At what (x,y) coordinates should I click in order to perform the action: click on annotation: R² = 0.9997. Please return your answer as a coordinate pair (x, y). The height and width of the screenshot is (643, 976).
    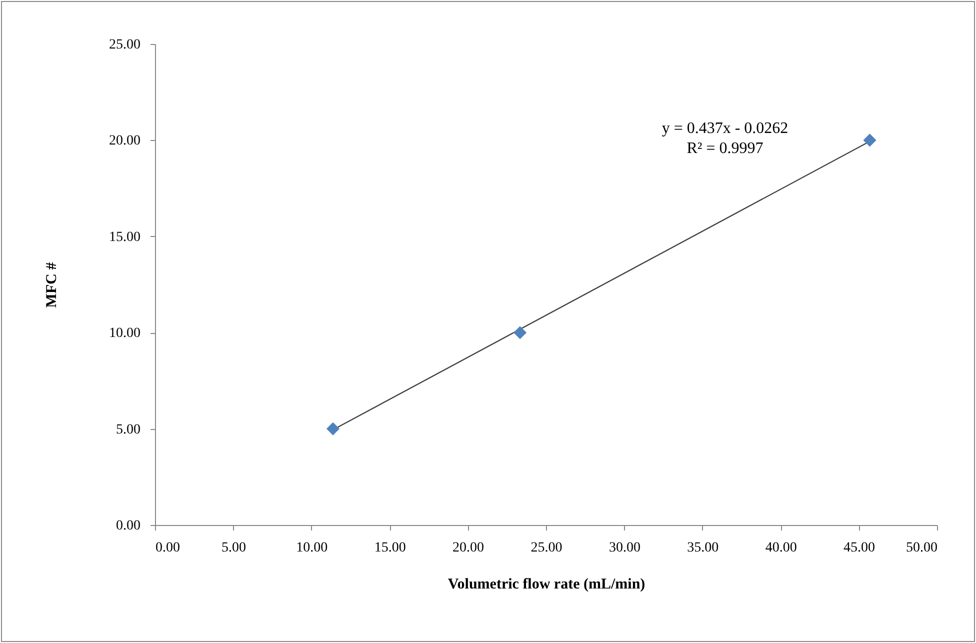
    Looking at the image, I should click on (725, 148).